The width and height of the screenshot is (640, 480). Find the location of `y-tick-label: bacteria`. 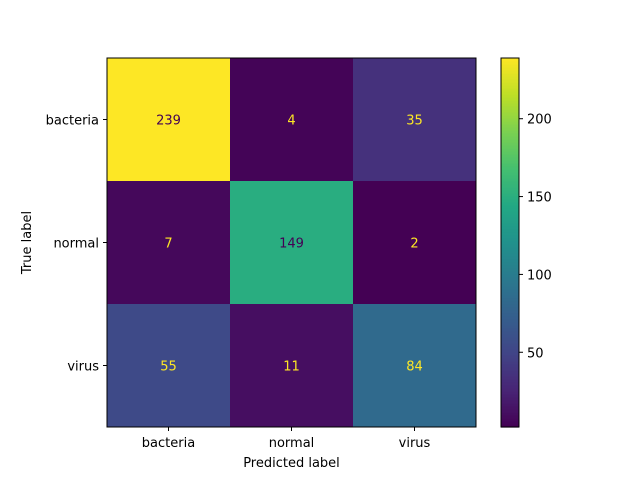

y-tick-label: bacteria is located at coordinates (72, 121).